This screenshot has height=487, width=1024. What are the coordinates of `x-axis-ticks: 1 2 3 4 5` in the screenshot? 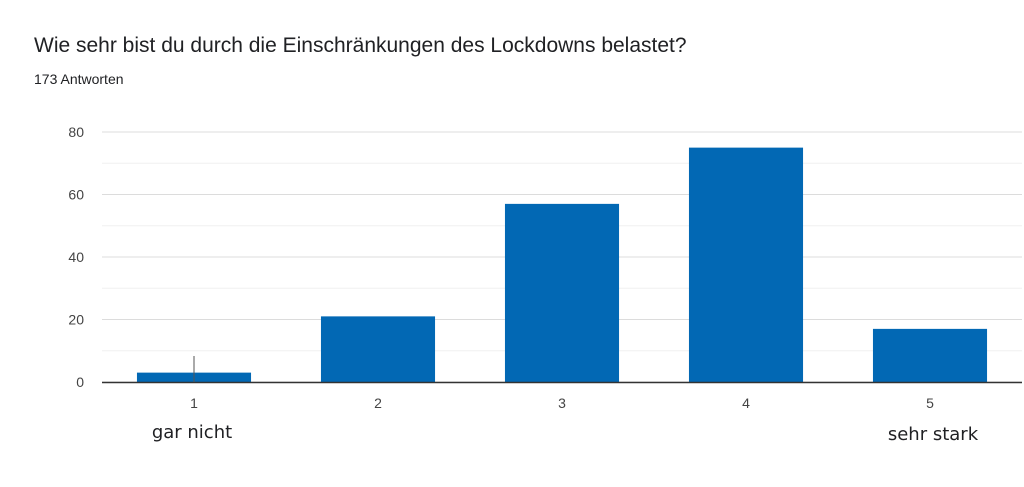 It's located at (562, 403).